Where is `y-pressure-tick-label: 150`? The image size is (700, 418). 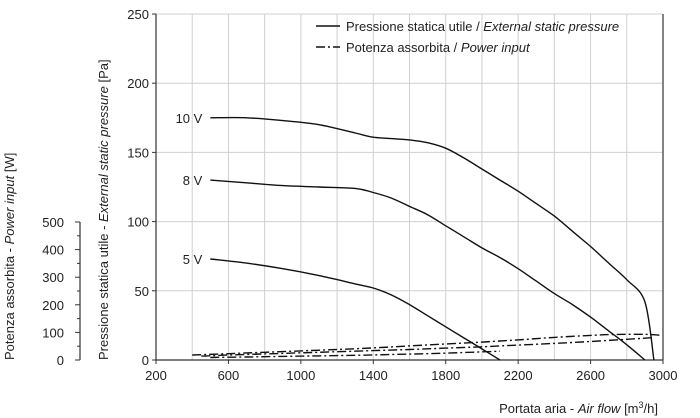
y-pressure-tick-label: 150 is located at coordinates (138, 152).